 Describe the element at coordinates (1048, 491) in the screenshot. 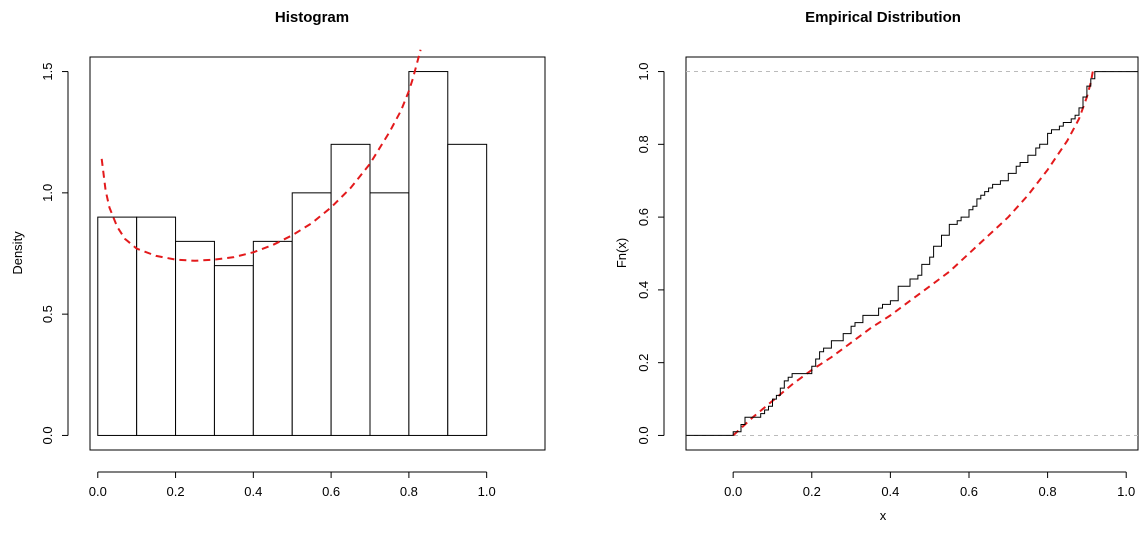

I see `ecdf-x-tick-label: 0.8` at that location.